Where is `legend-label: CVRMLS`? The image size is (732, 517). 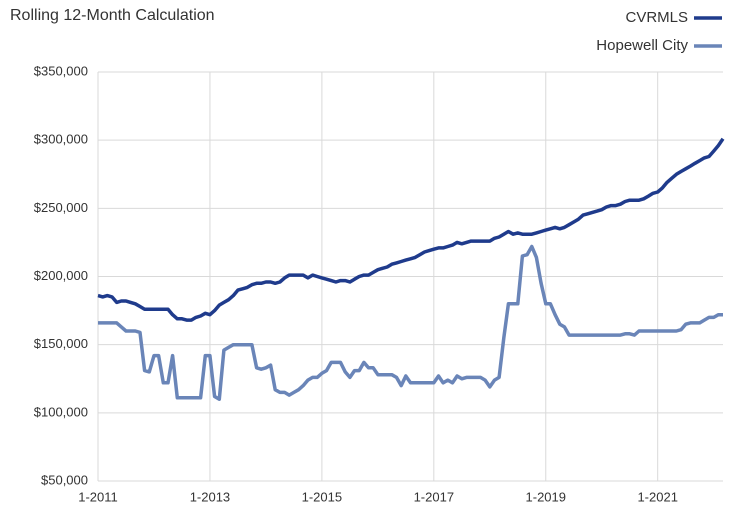
legend-label: CVRMLS is located at coordinates (656, 17).